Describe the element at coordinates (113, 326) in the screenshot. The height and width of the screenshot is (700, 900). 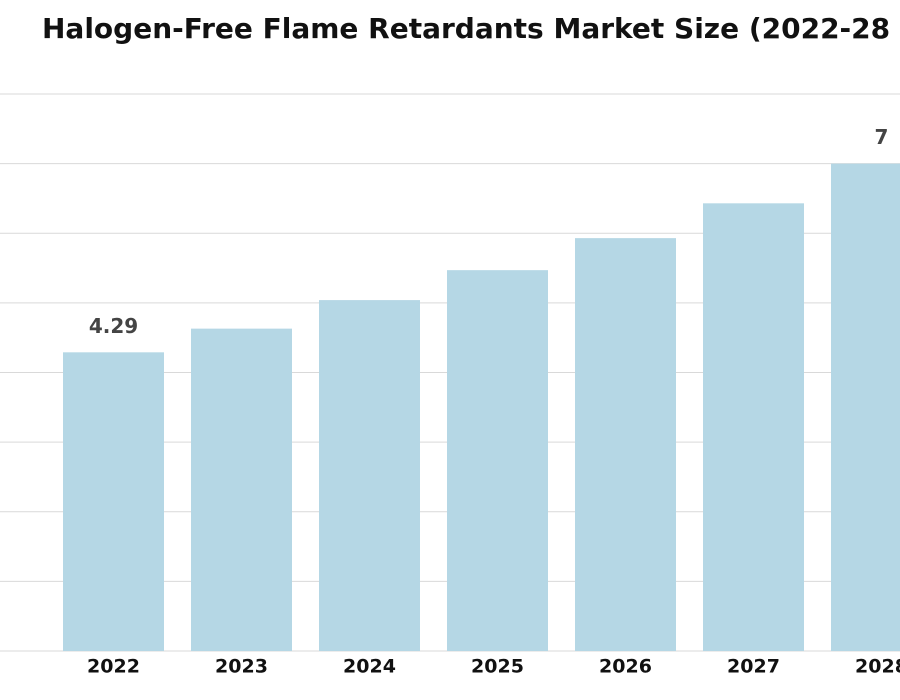
I see `value-label: 4.29` at that location.